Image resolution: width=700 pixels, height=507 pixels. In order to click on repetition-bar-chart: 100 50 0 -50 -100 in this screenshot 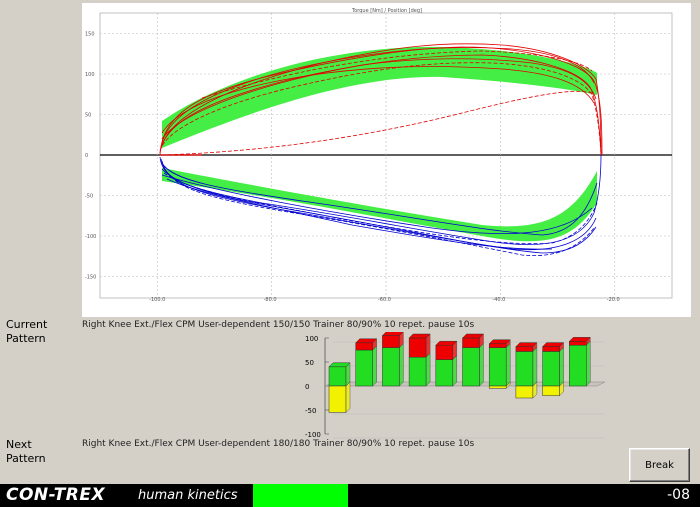, I will do `click(460, 385)`.